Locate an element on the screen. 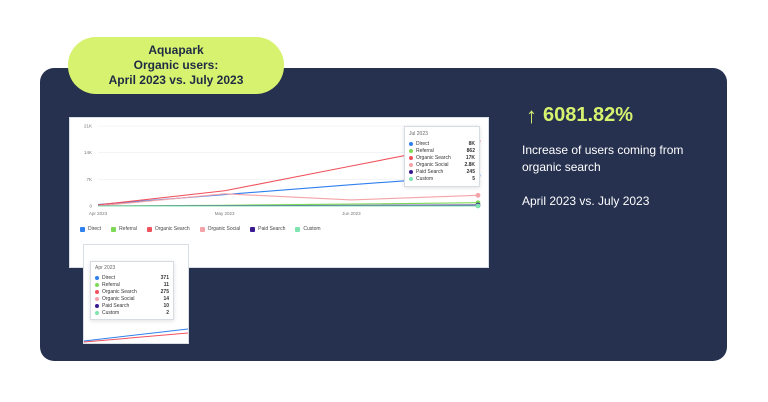 The height and width of the screenshot is (402, 768). x-tick-label: Jun 2023 is located at coordinates (351, 213).